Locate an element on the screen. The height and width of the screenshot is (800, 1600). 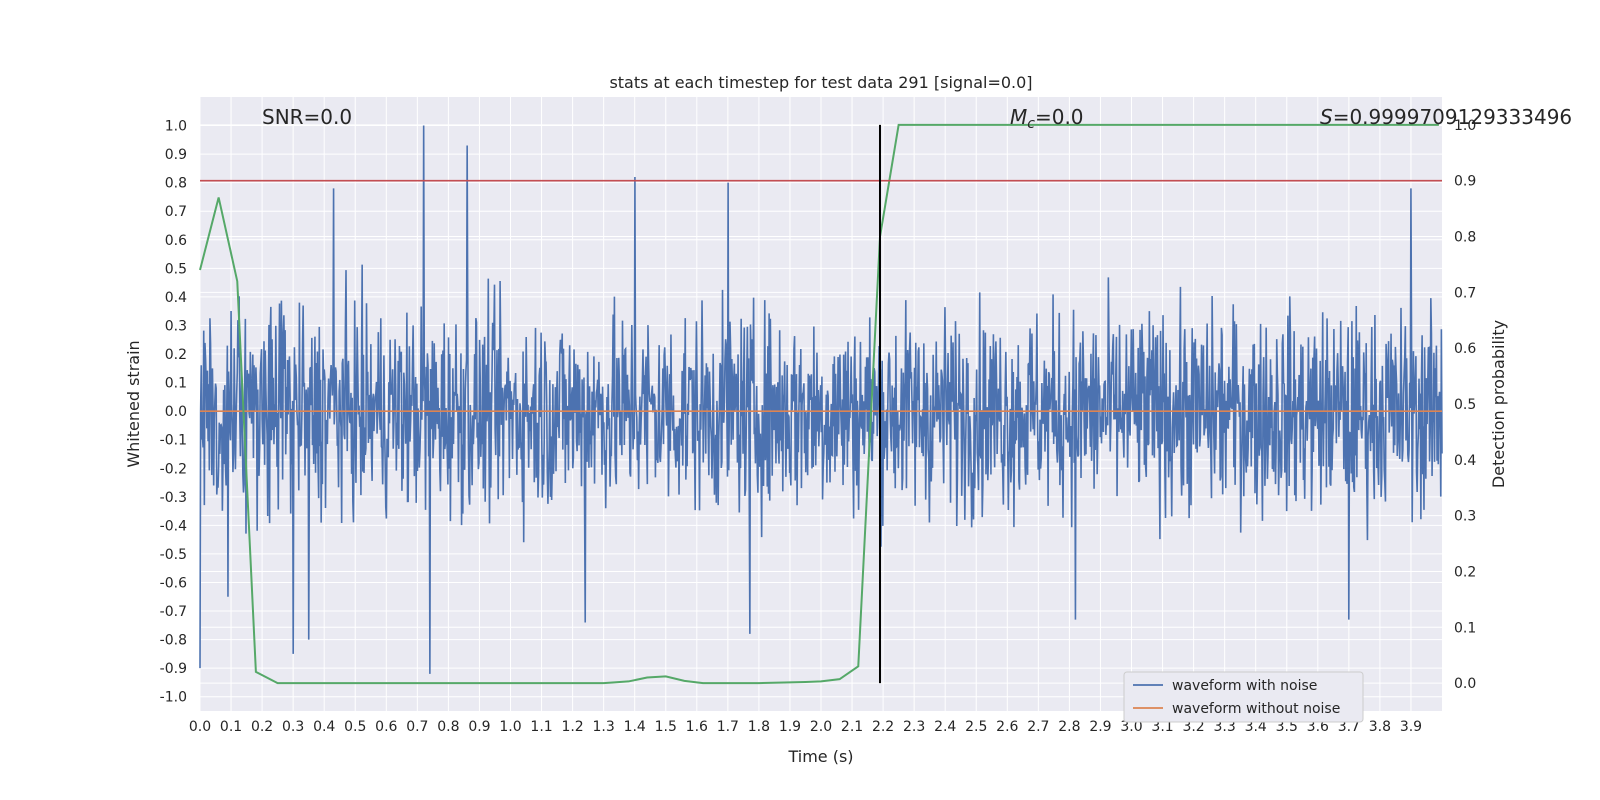
annotation-mc: Mc=0.0 is located at coordinates (1047, 118).